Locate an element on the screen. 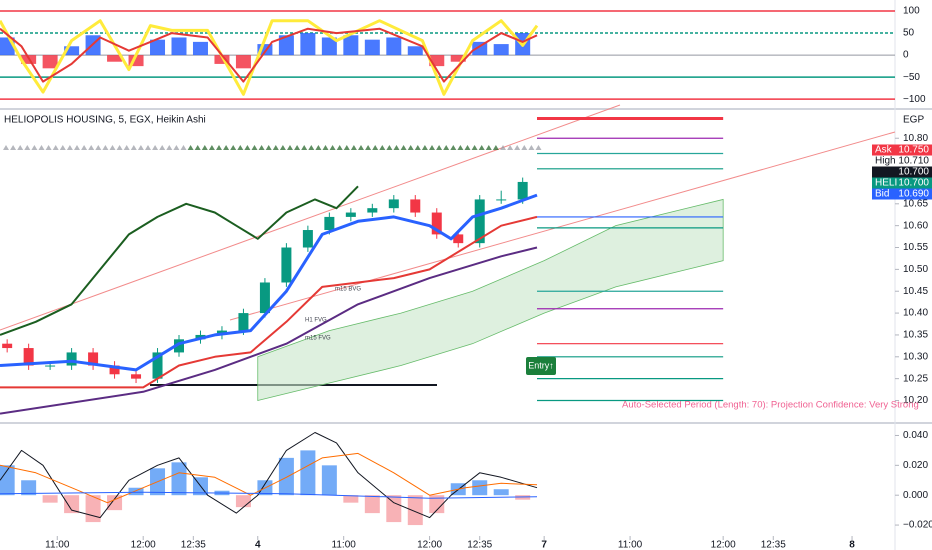  y-tick-label: 10.50 is located at coordinates (915, 269).